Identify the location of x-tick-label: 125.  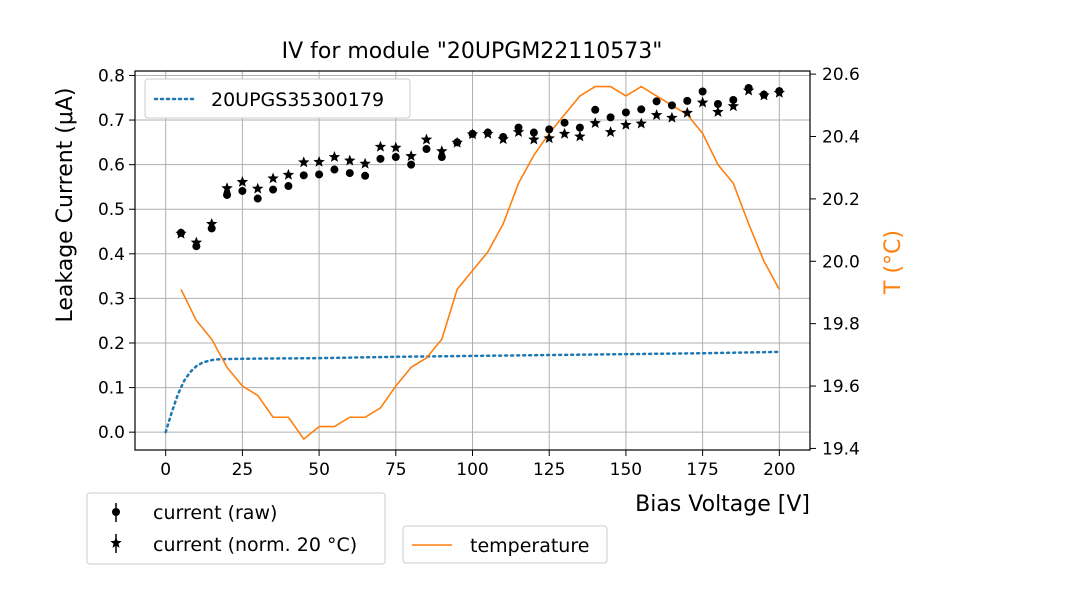
(549, 470).